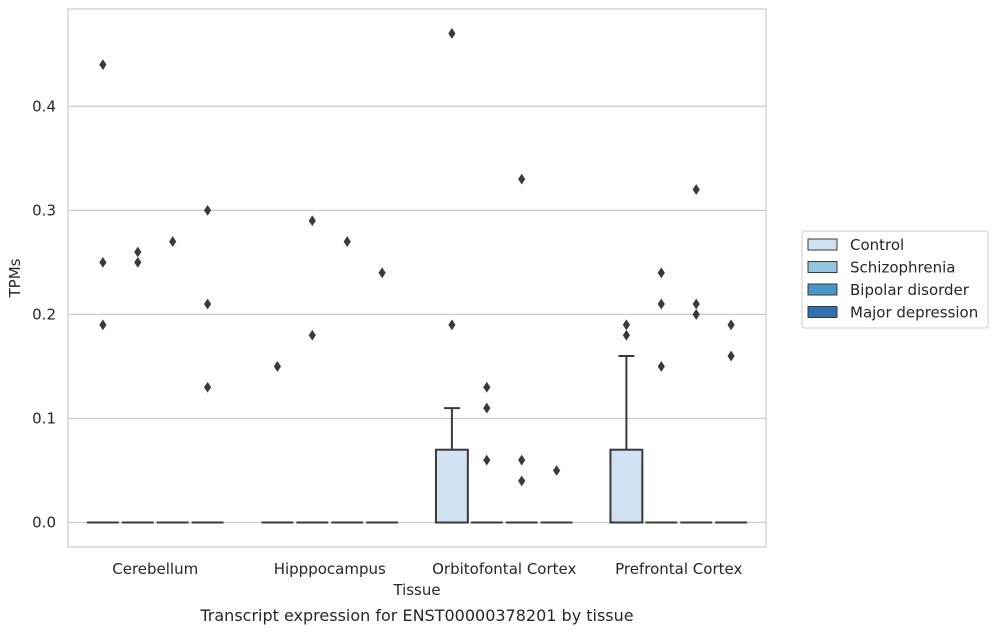 The height and width of the screenshot is (634, 997). What do you see at coordinates (44, 210) in the screenshot?
I see `y-tick-label: 0.3` at bounding box center [44, 210].